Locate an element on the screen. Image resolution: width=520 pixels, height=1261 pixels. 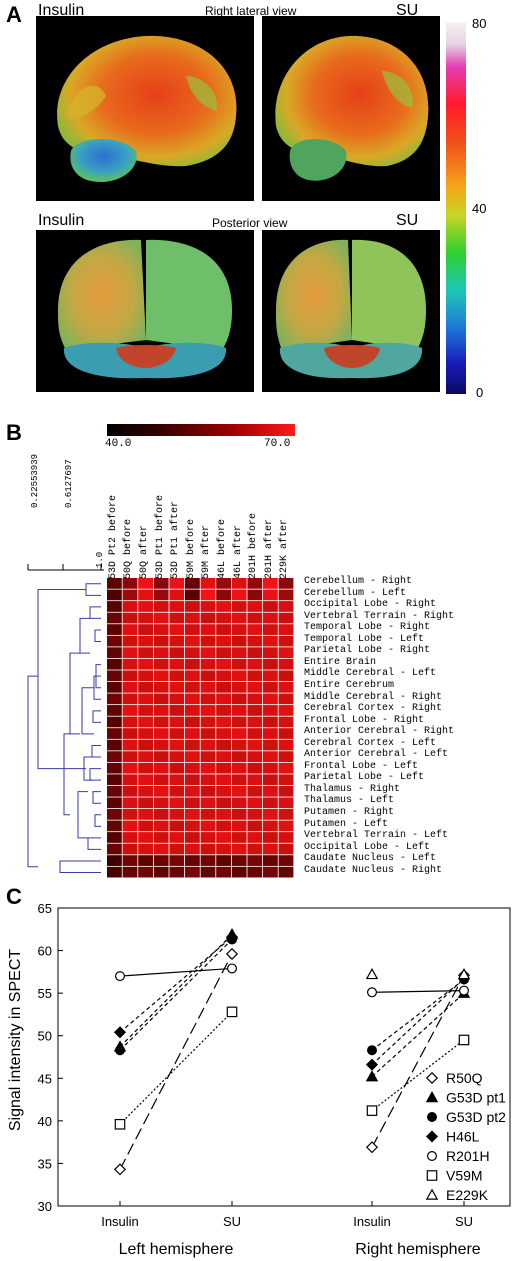
heatmap-scale-bar is located at coordinates (201, 430).